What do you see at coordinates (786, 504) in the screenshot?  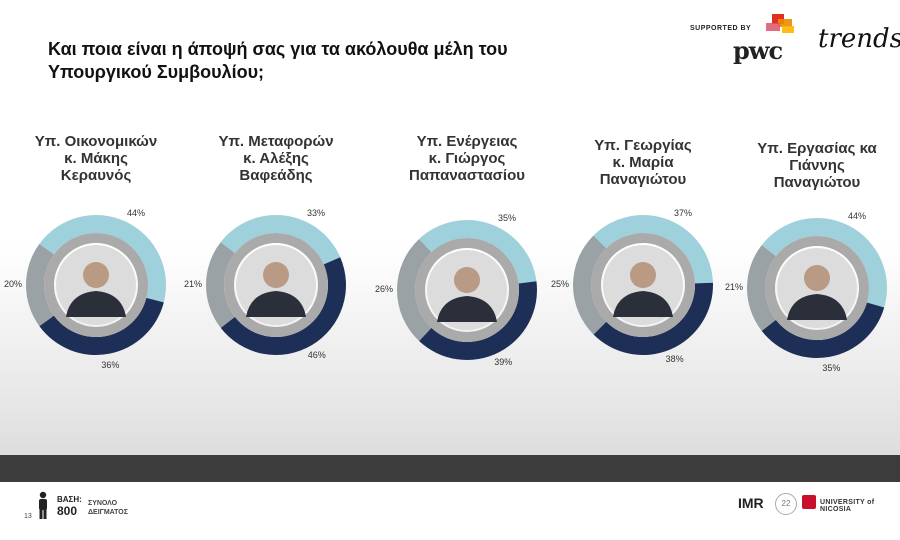 I see `anniversary-badge: 22` at bounding box center [786, 504].